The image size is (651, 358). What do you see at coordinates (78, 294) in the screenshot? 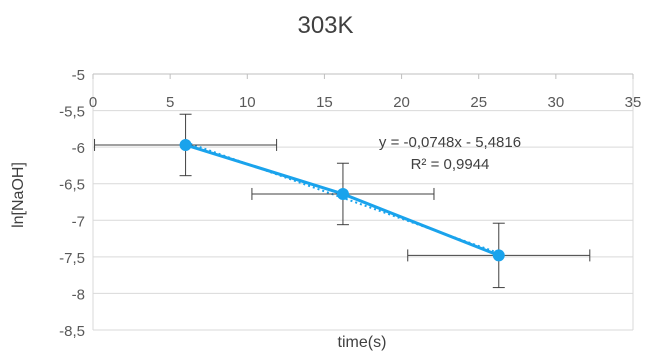
I see `y-tick-label: -8` at bounding box center [78, 294].